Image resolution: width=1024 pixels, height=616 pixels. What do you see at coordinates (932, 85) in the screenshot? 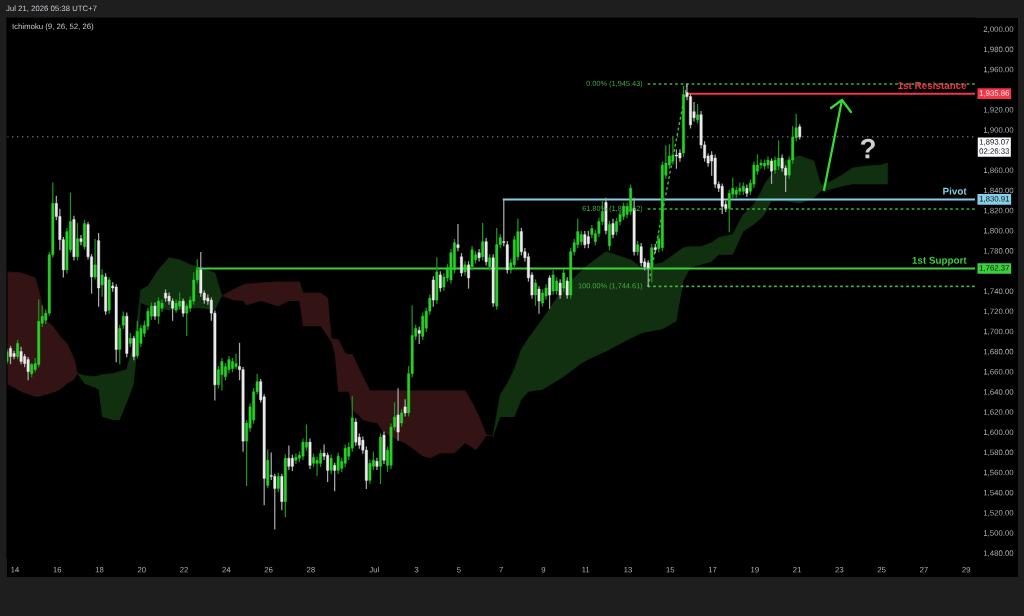
I see `series-label: 1st Resistance` at bounding box center [932, 85].